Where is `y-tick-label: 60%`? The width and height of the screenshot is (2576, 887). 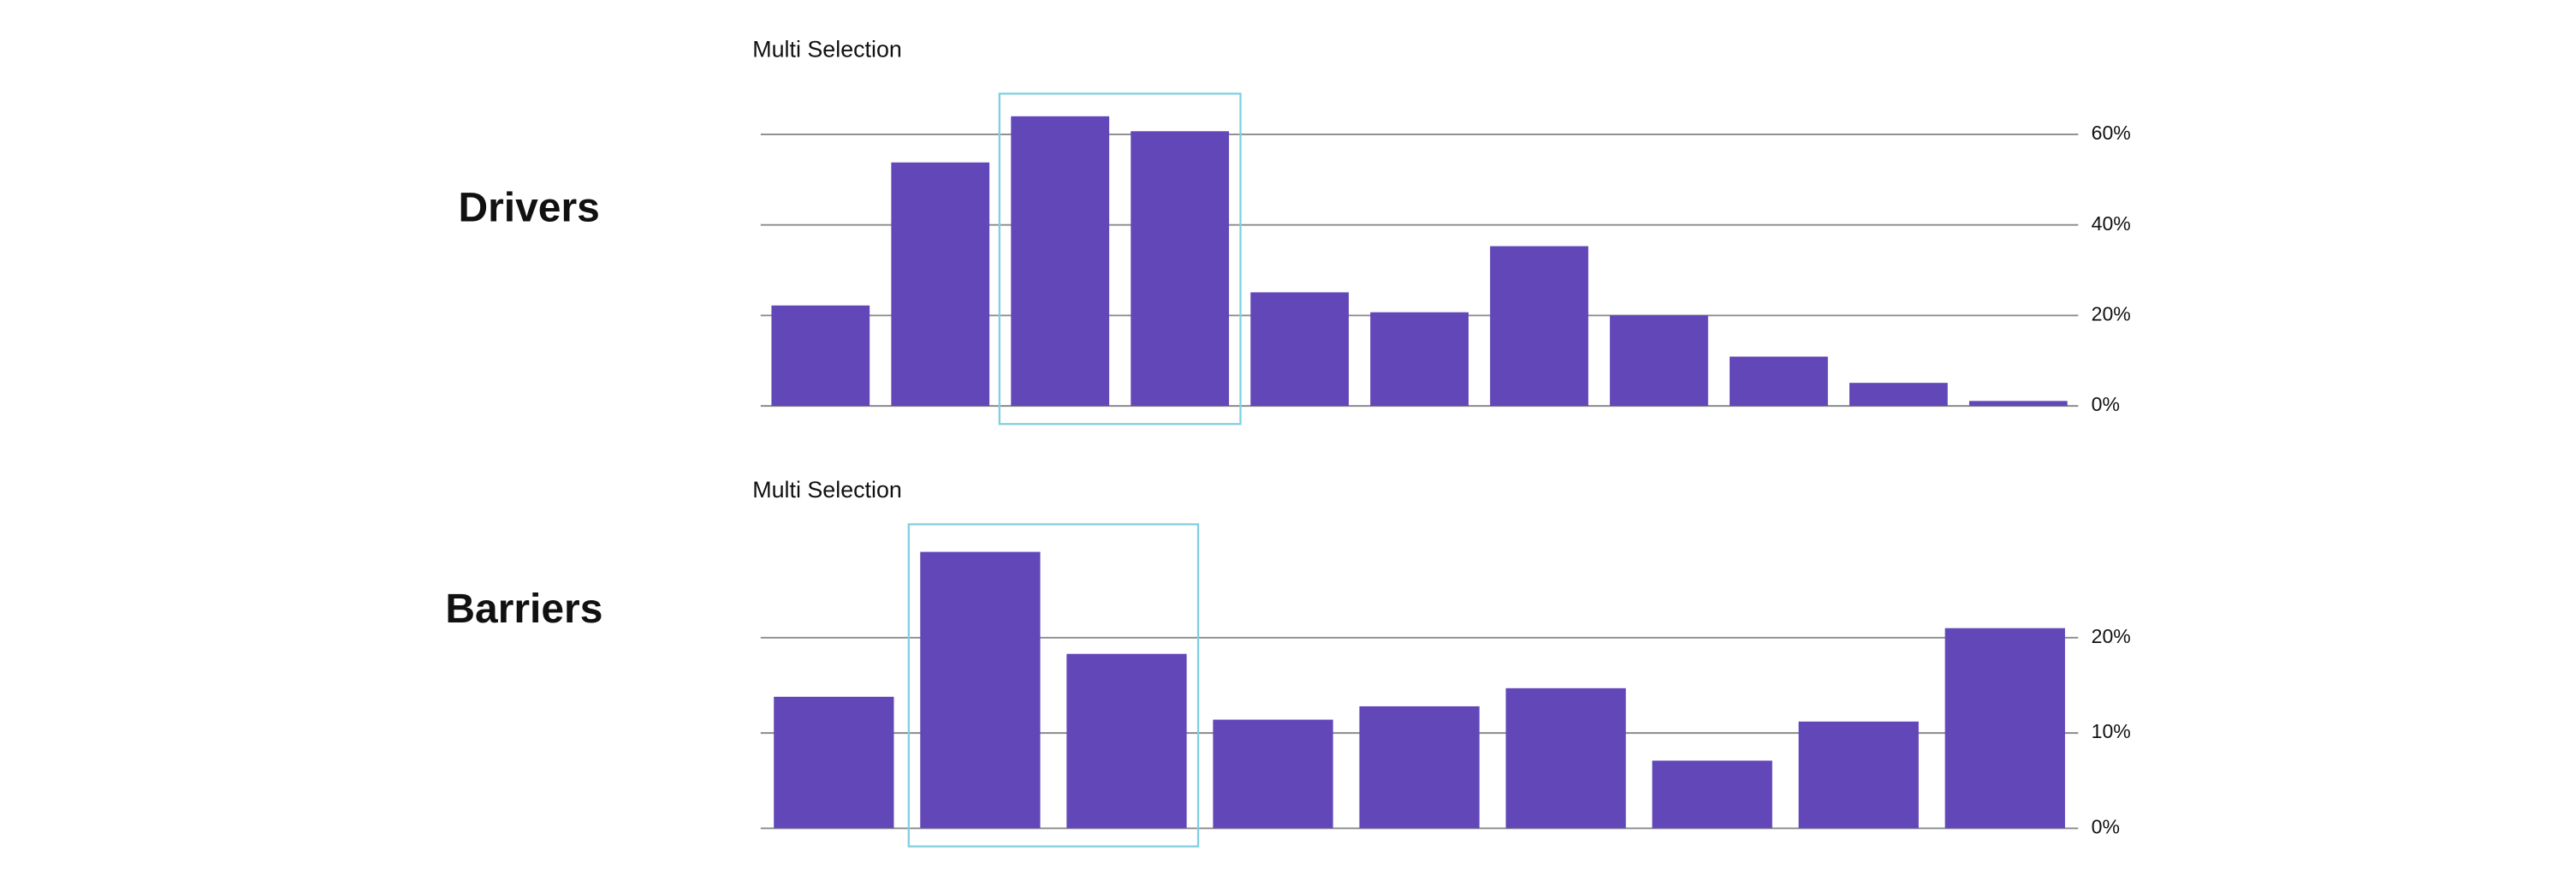 y-tick-label: 60% is located at coordinates (2111, 133).